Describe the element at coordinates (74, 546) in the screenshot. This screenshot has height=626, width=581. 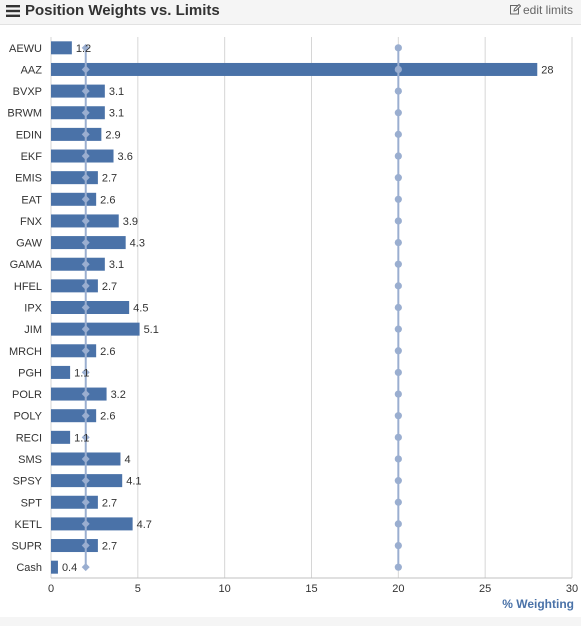
I see `bar-supr` at that location.